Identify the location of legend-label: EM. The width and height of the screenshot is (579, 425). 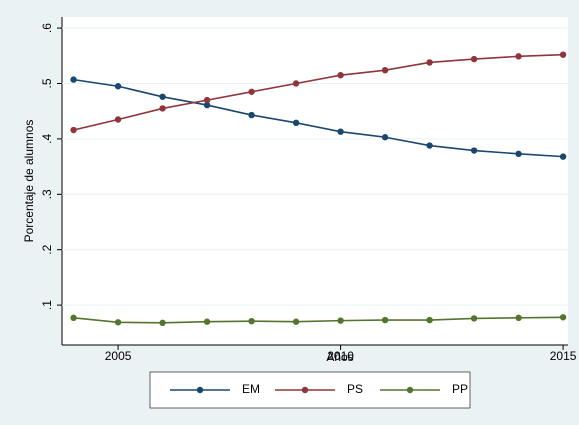
(251, 389).